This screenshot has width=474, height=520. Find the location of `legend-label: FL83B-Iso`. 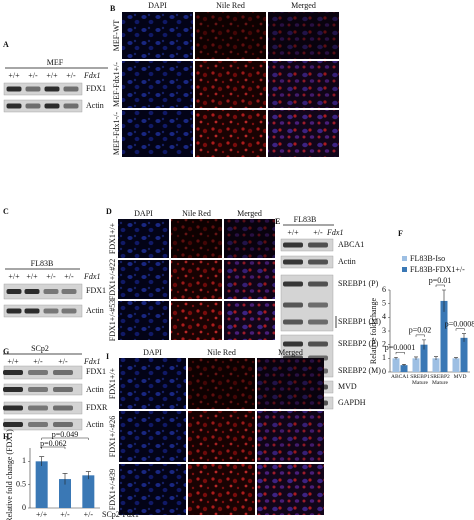

legend-label: FL83B-Iso is located at coordinates (427, 258).